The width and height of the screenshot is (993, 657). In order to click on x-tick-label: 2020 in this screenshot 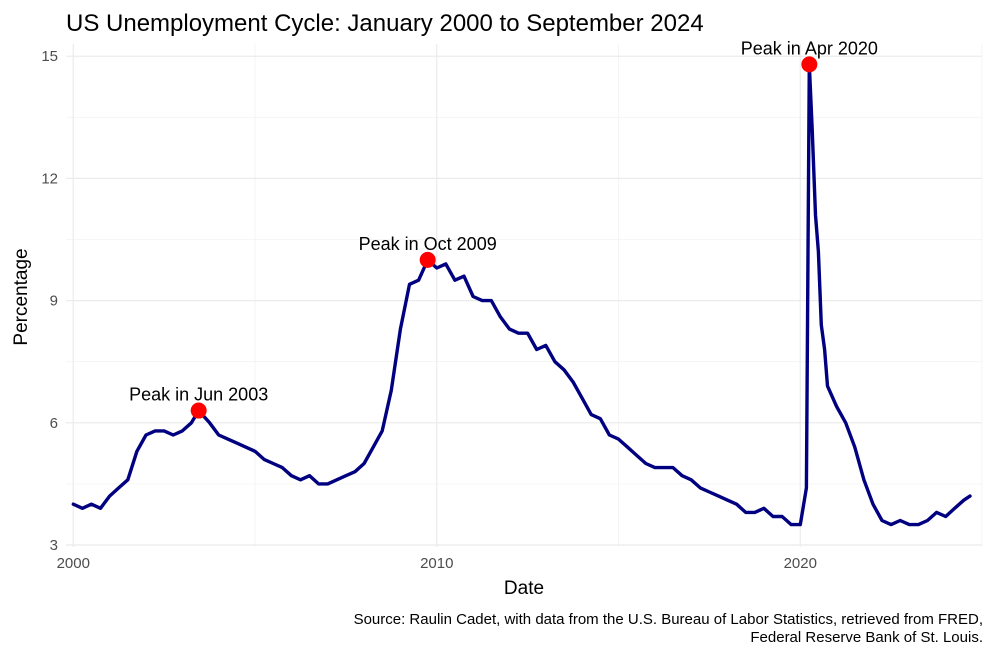, I will do `click(800, 563)`.